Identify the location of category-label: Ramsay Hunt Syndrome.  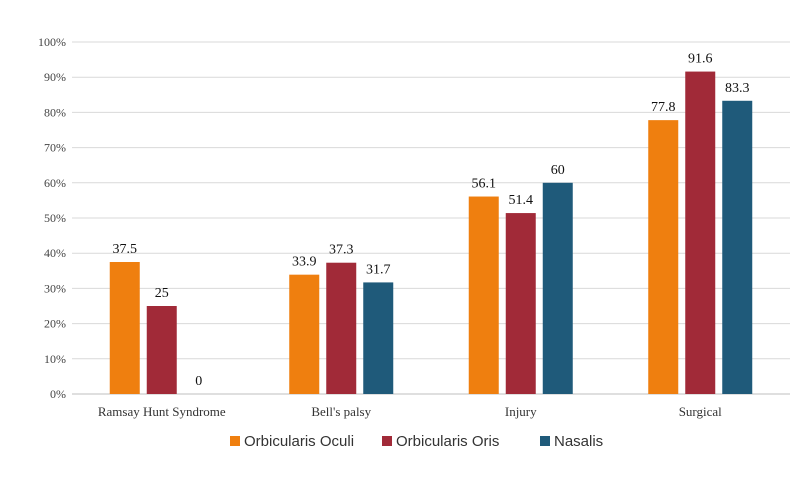
(162, 411).